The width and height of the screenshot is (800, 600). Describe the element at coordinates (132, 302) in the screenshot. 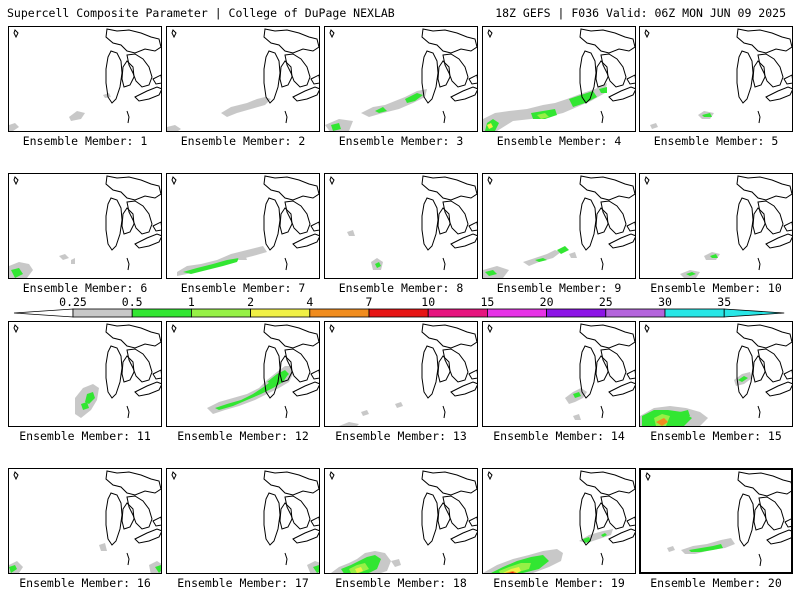

I see `colorbar-tick-label: 0.5` at that location.